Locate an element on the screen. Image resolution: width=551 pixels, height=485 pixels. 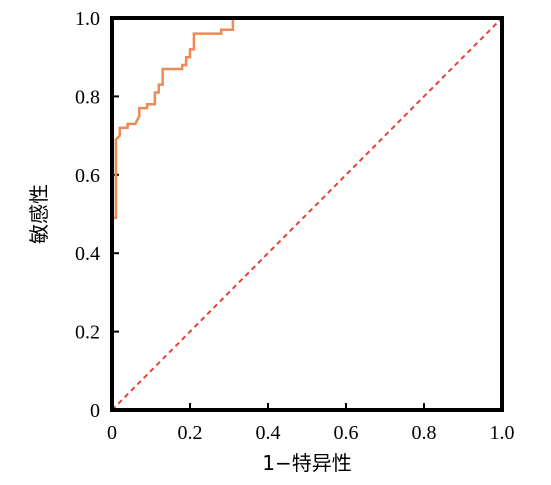
y-tick-label: 0.8 is located at coordinates (87, 97).